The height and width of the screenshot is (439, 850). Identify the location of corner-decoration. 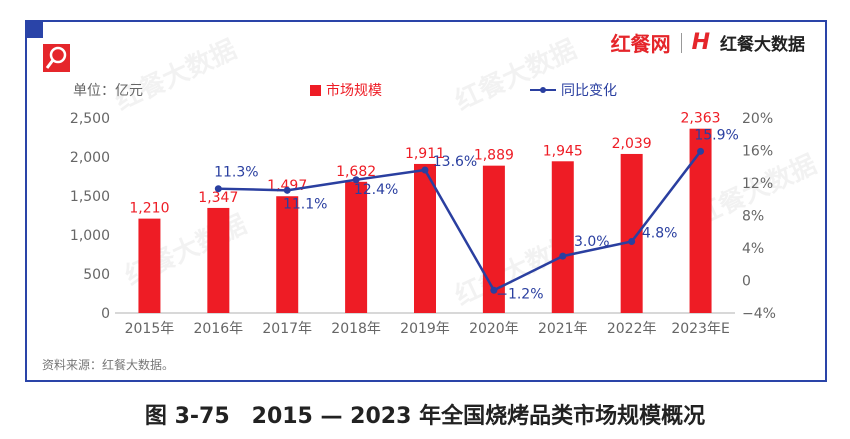
(34, 29).